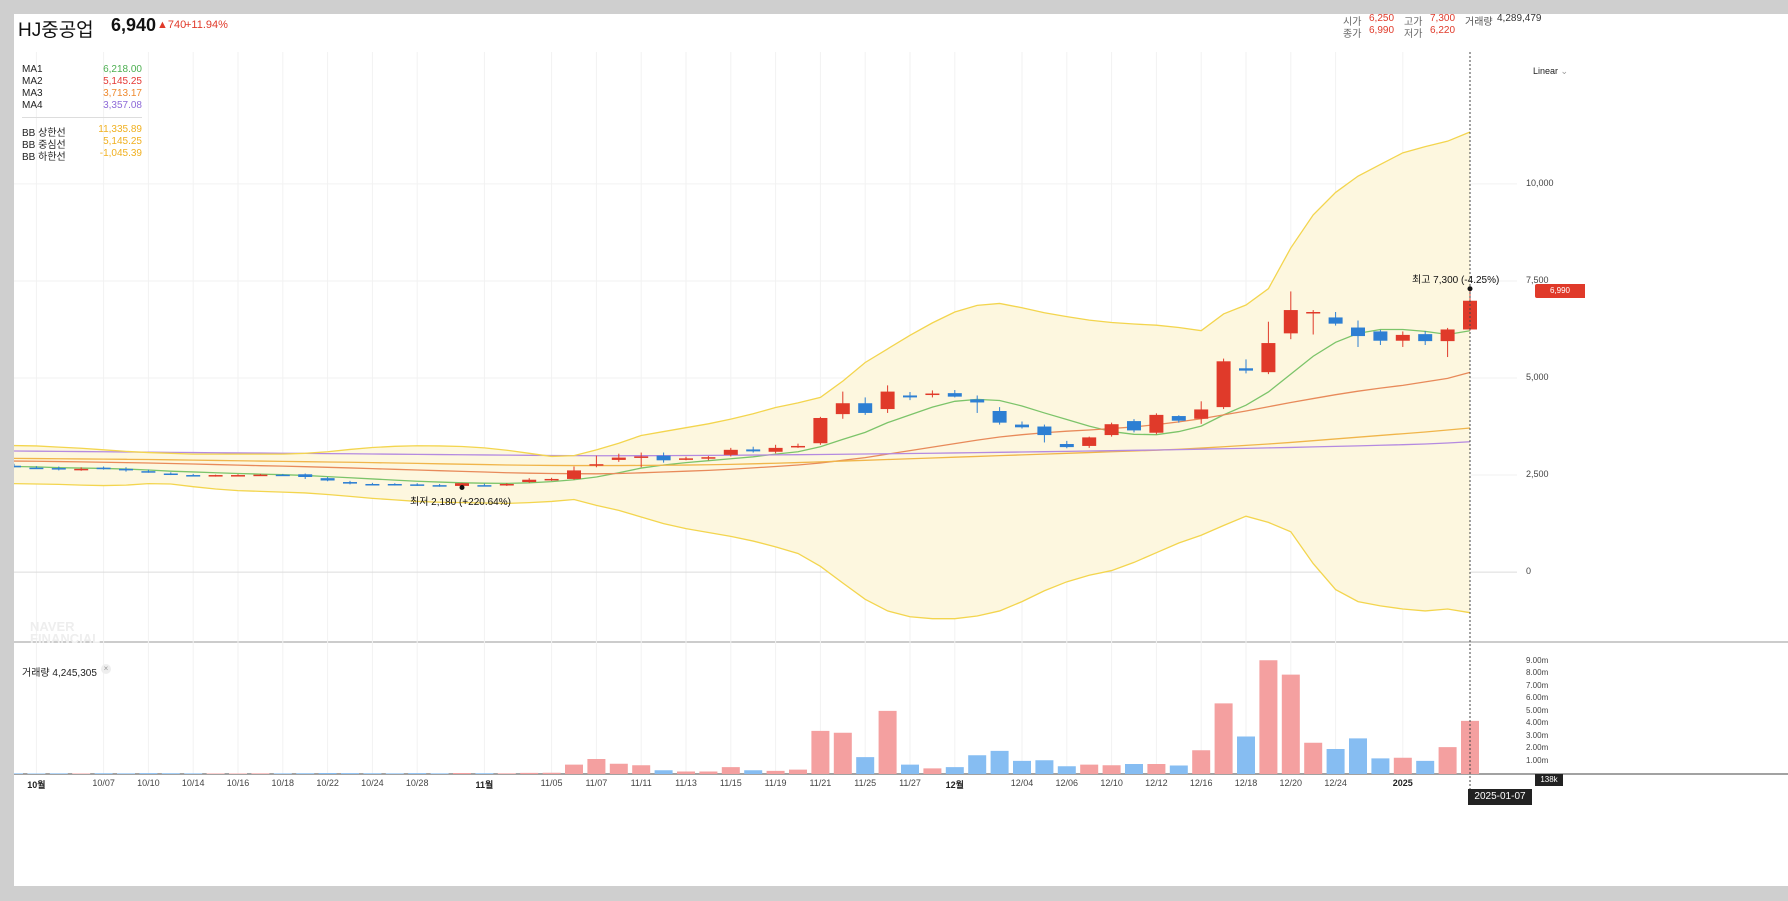 This screenshot has width=1788, height=901. I want to click on x-axis-label: 11/25, so click(865, 783).